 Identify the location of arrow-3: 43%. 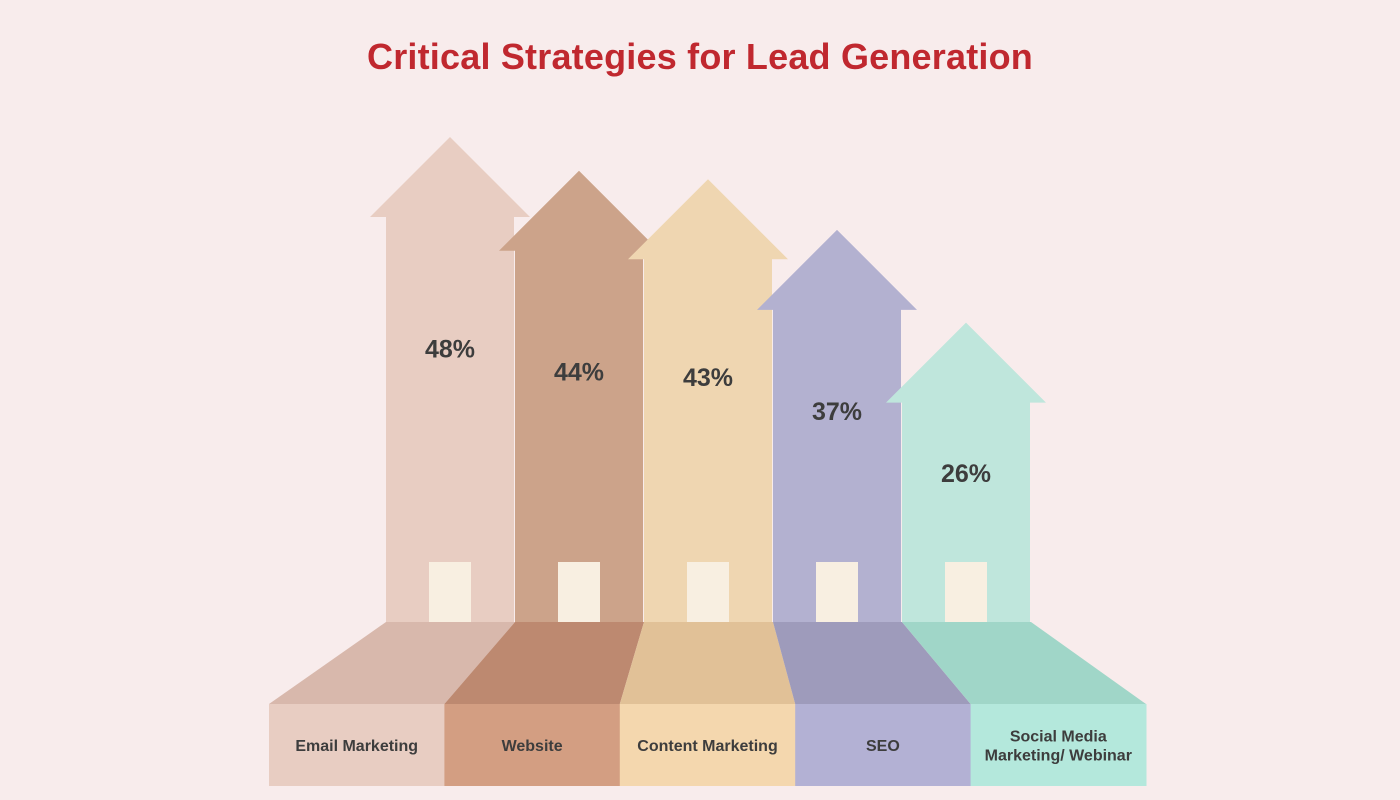
(708, 400).